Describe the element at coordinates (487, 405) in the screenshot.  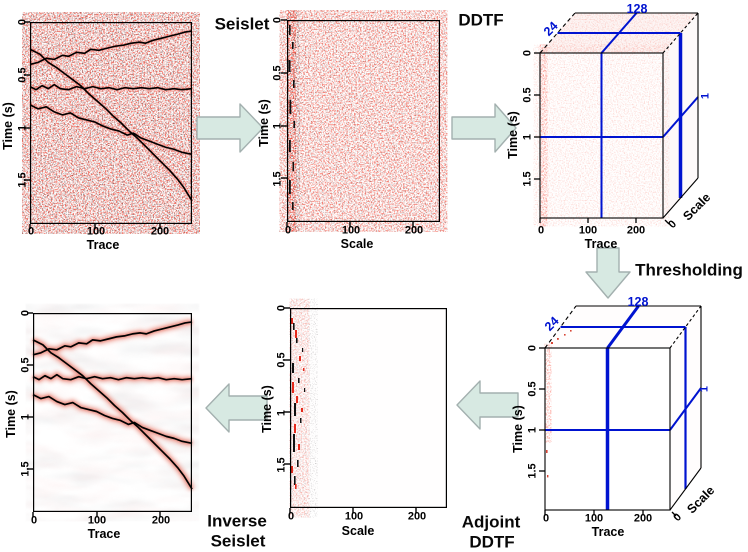
I see `arrow-adjoint-left-icon` at that location.